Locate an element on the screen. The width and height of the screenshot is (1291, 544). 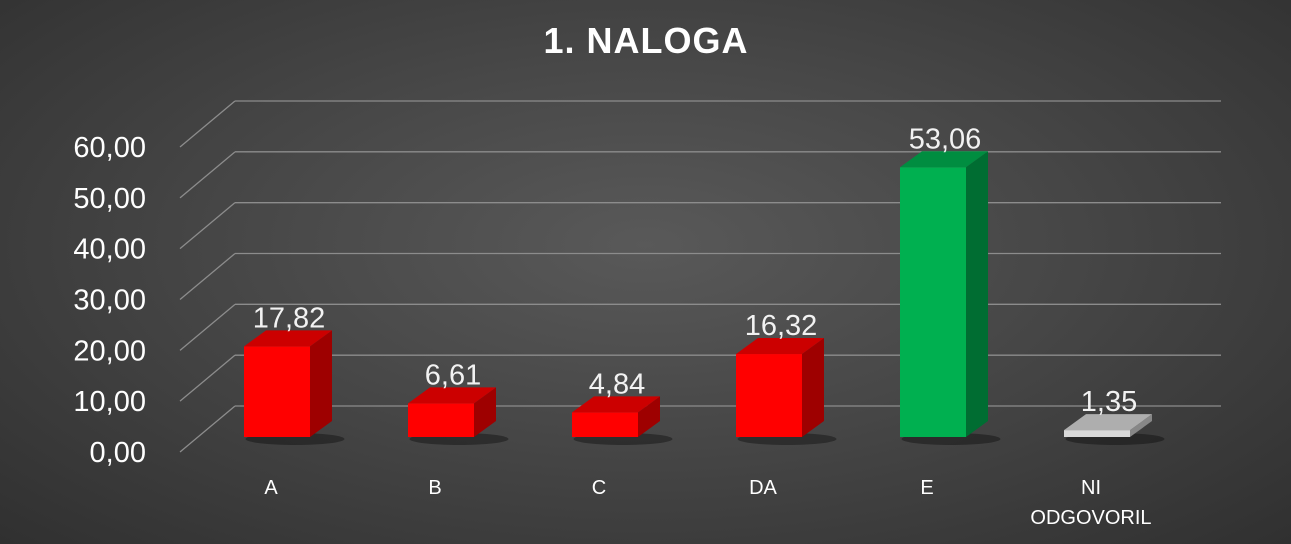
y-tick-label: 30,00 is located at coordinates (109, 301).